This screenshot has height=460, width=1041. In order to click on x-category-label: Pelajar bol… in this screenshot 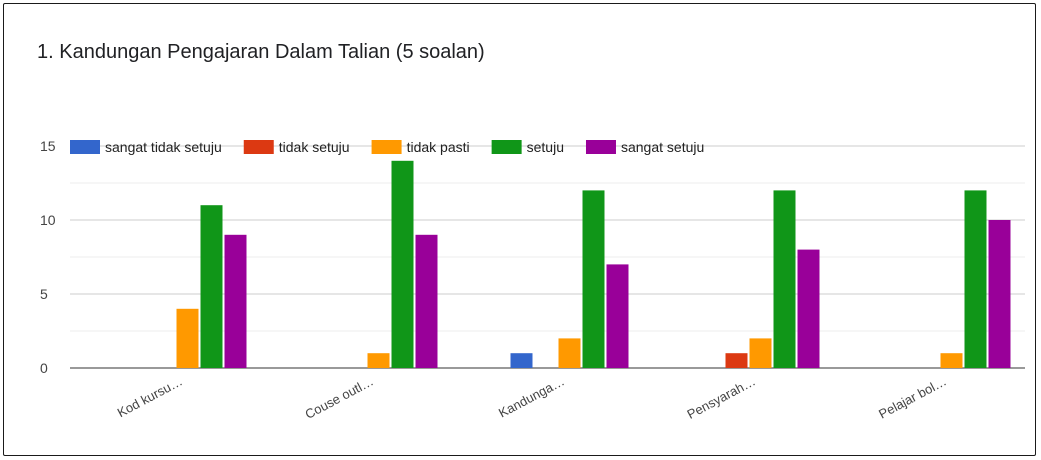, I will do `click(912, 397)`.